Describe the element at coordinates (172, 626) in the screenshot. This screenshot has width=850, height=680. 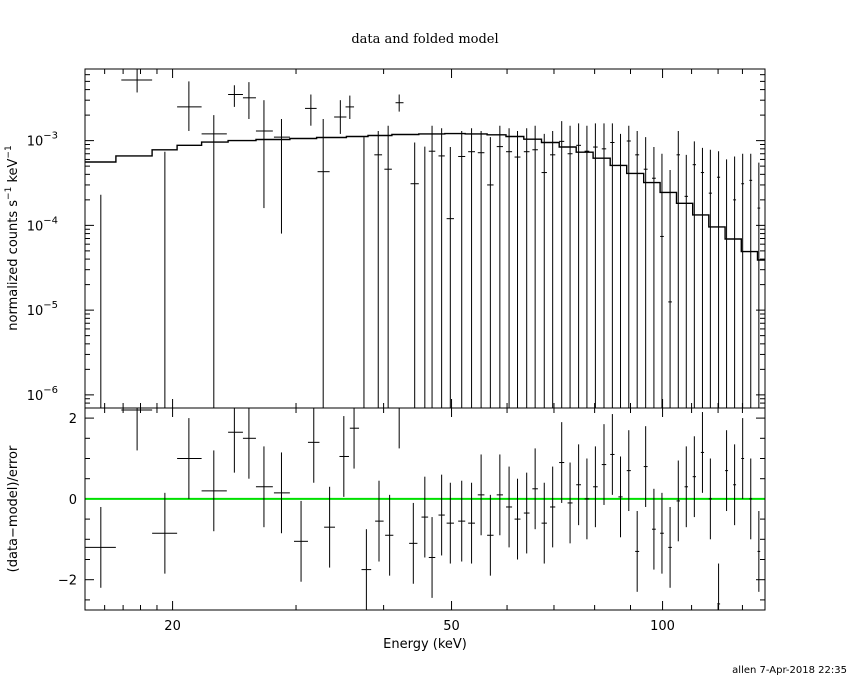
I see `x-tick-label: 20` at that location.